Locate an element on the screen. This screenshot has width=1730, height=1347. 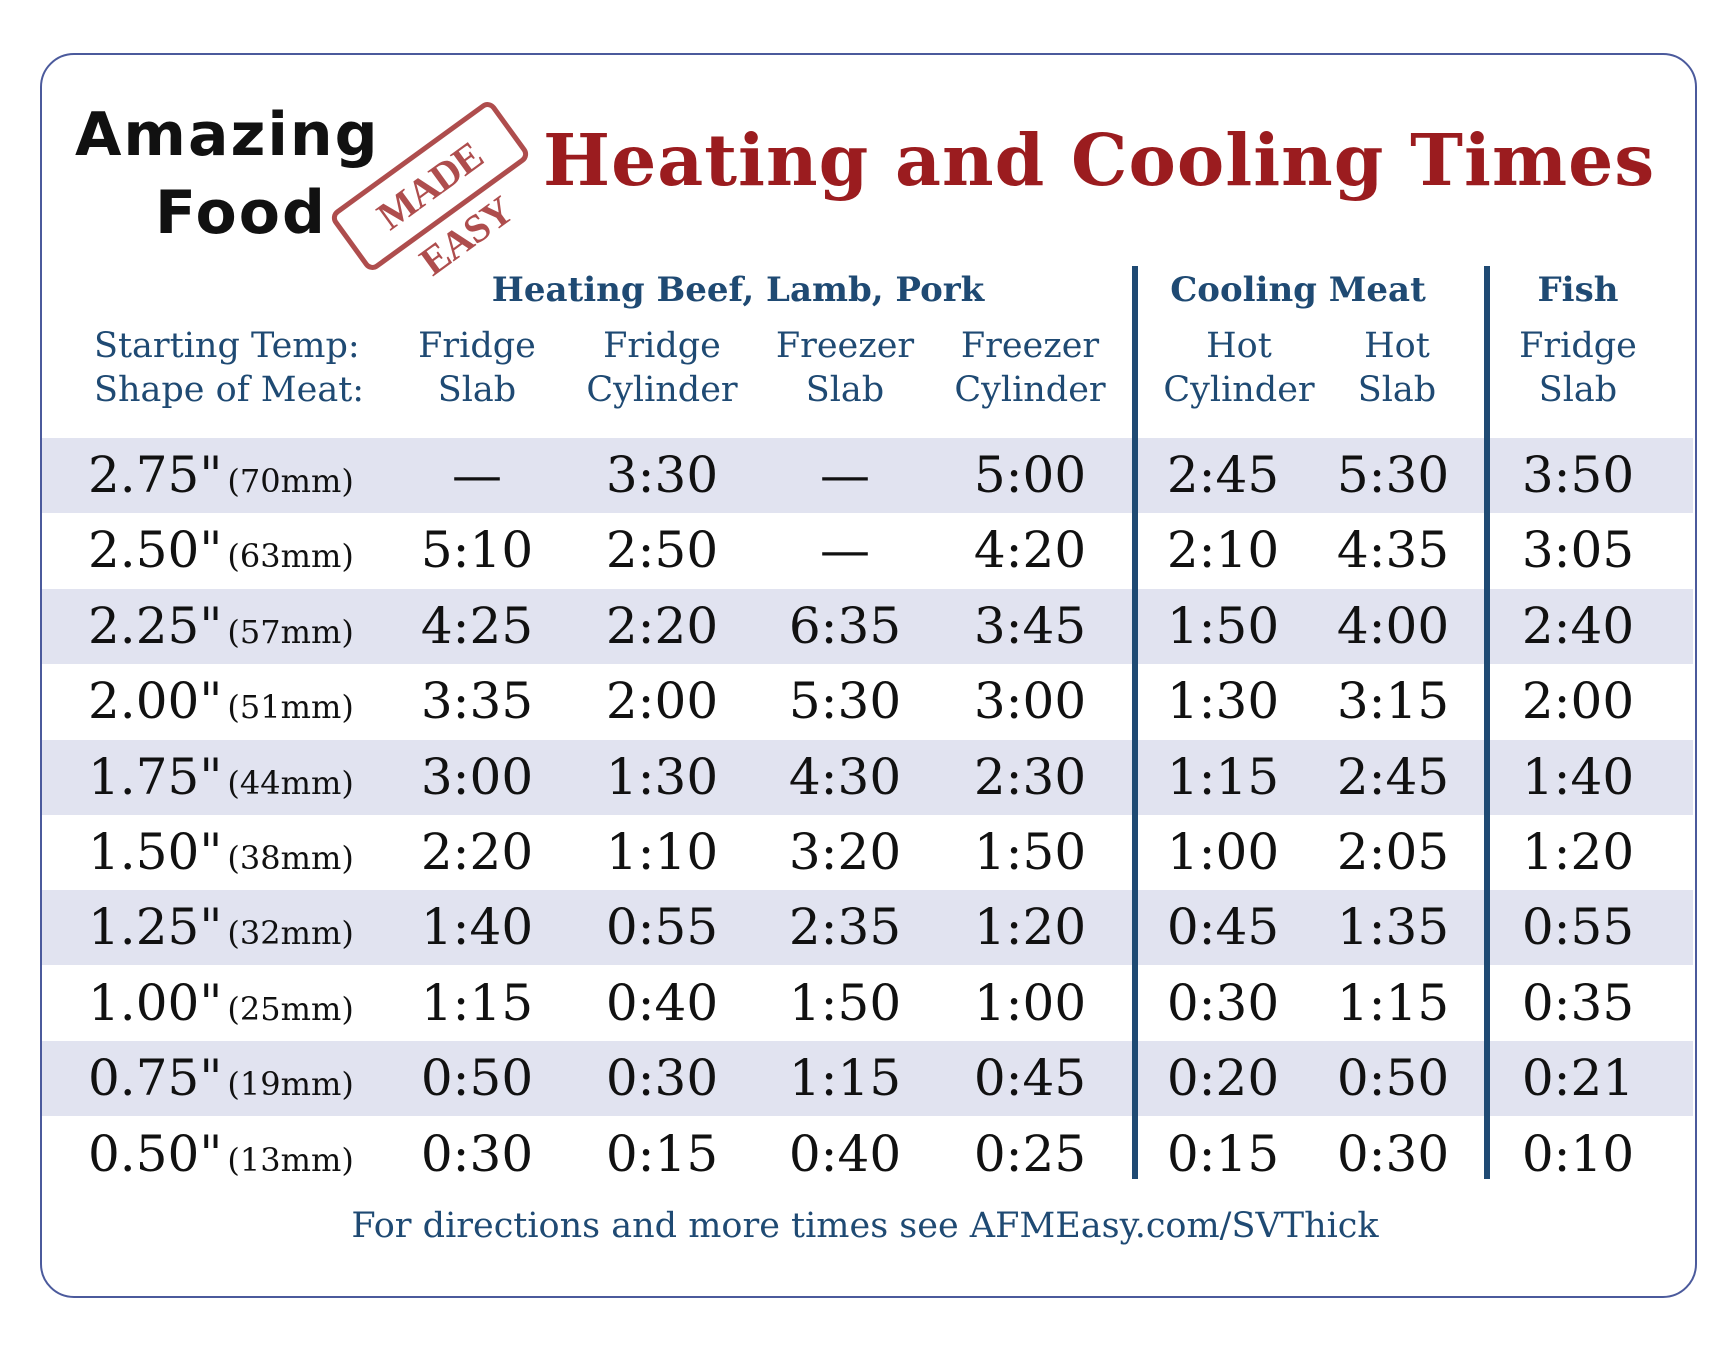
thickness-label: 2.50" (63mm) is located at coordinates (221, 556).